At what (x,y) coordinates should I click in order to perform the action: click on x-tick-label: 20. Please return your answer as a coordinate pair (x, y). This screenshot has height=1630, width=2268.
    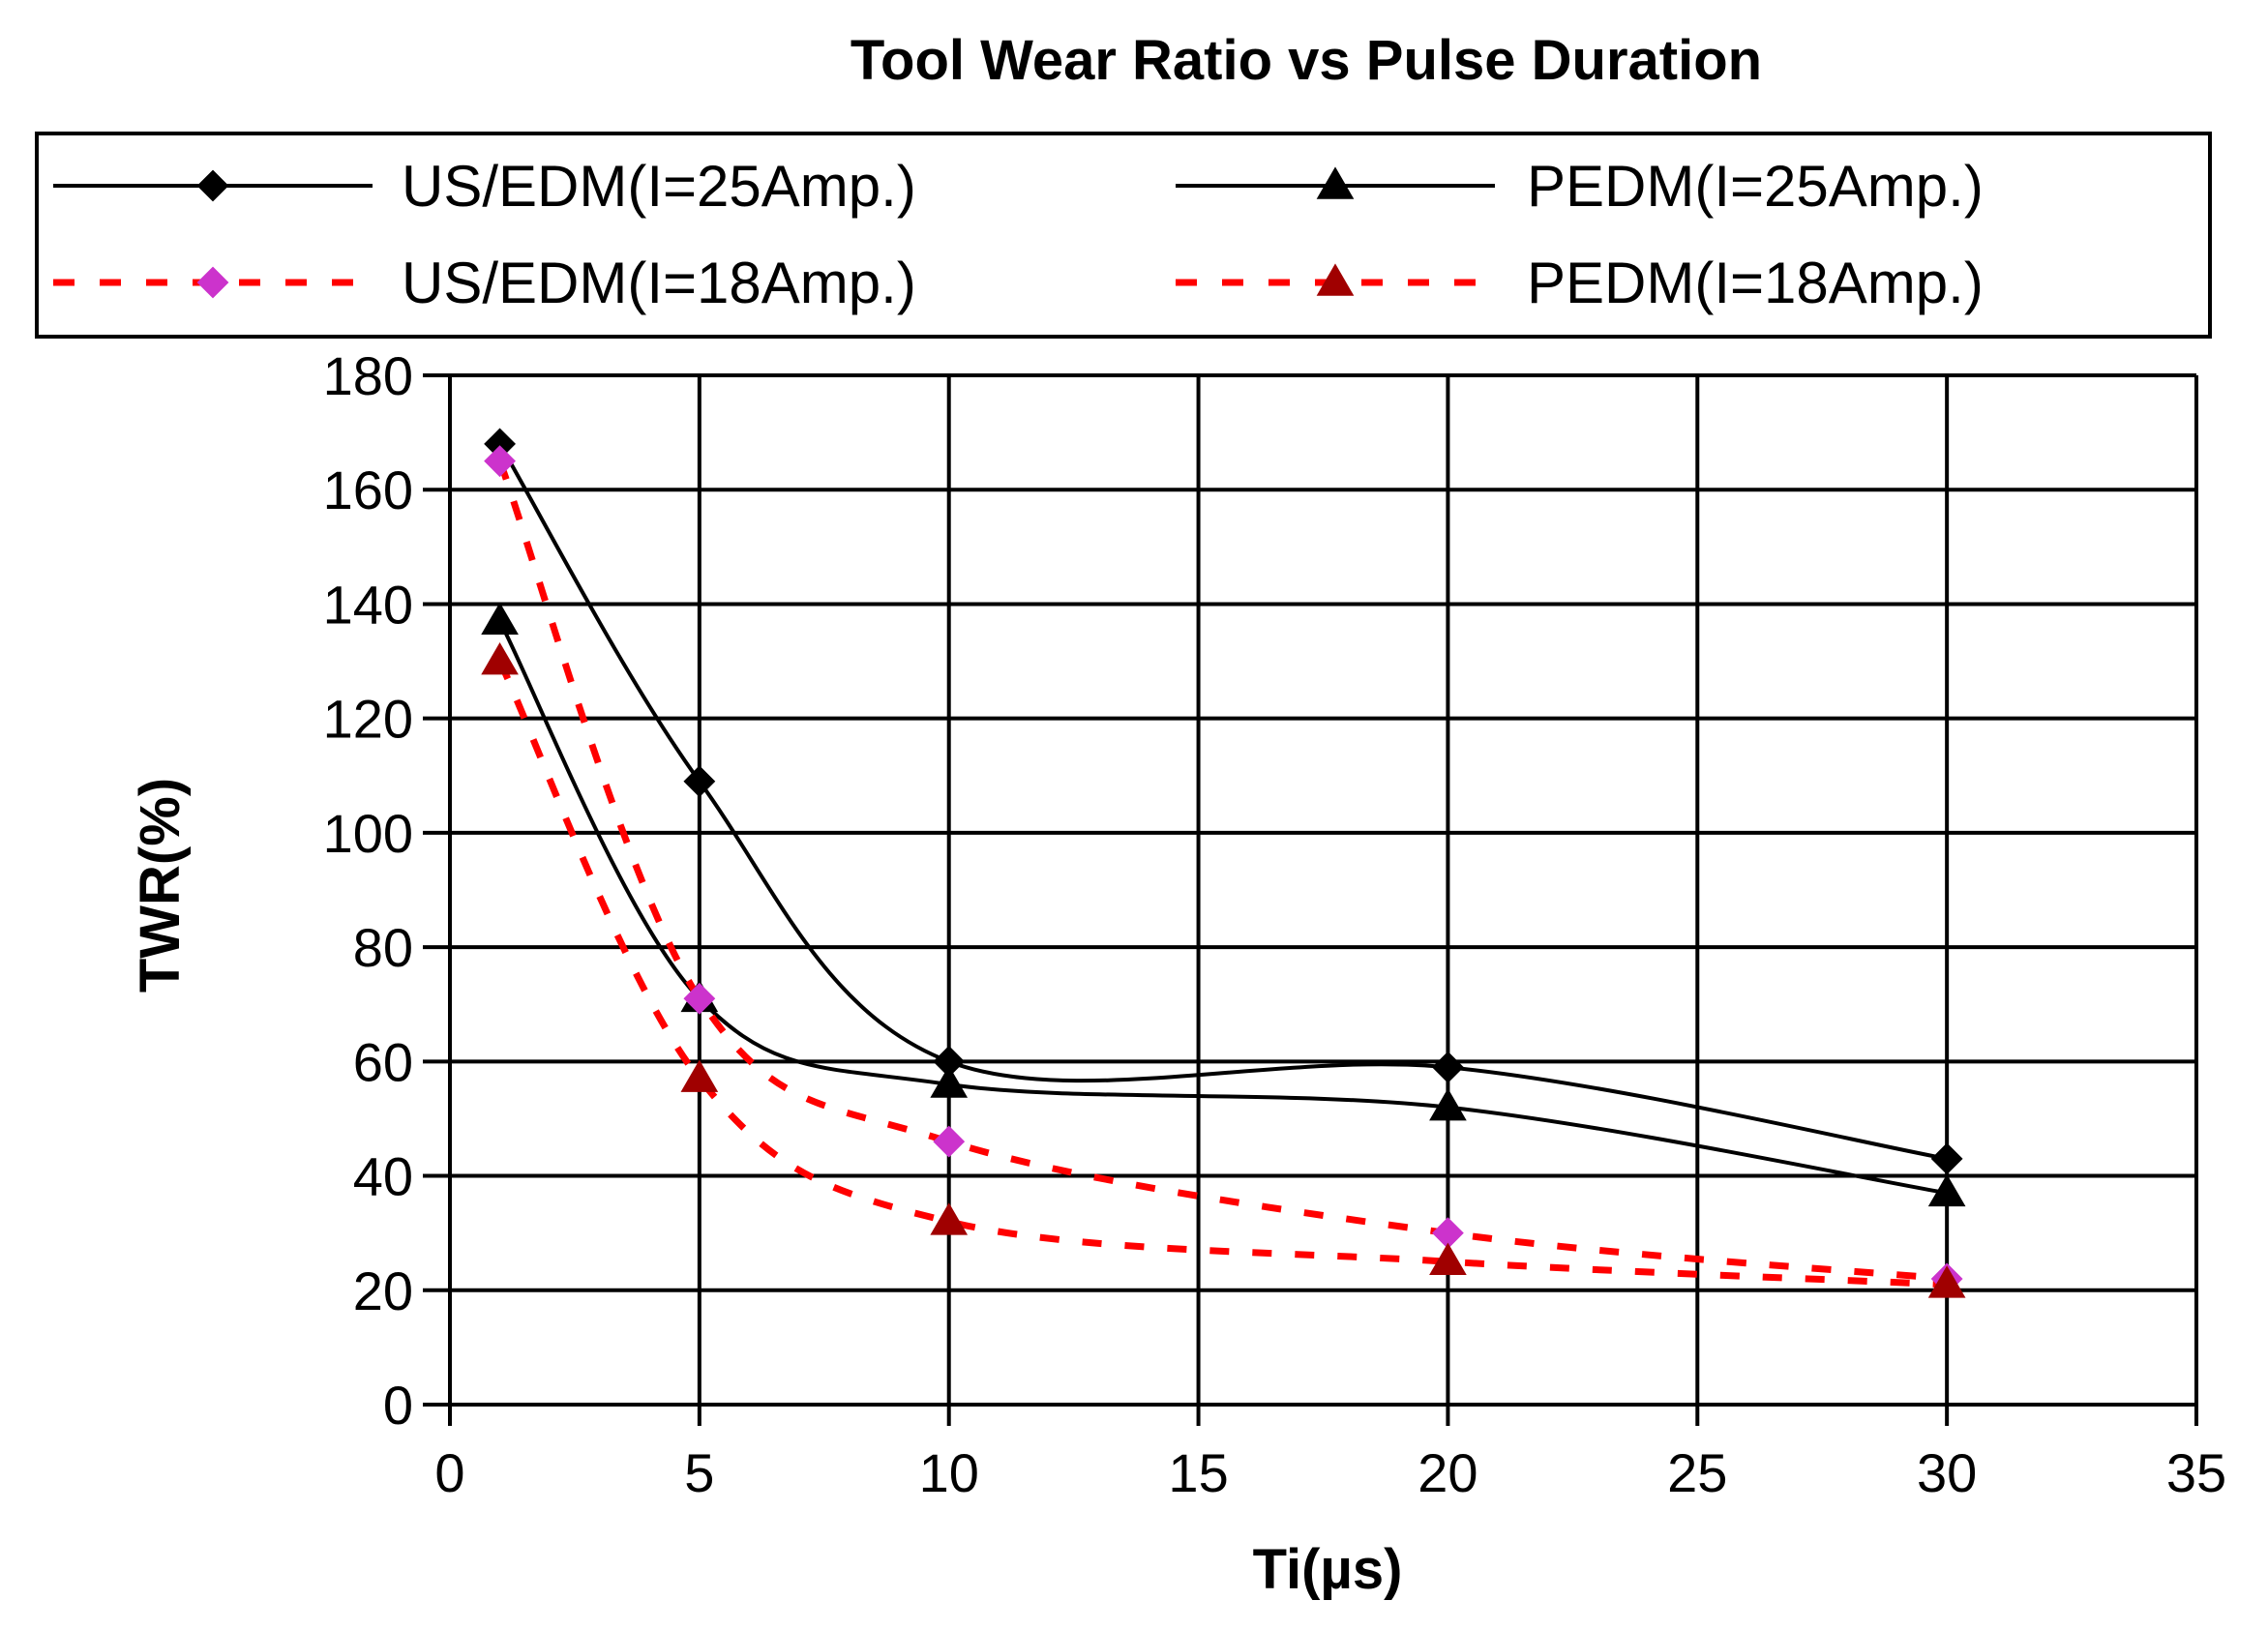
    Looking at the image, I should click on (1447, 1472).